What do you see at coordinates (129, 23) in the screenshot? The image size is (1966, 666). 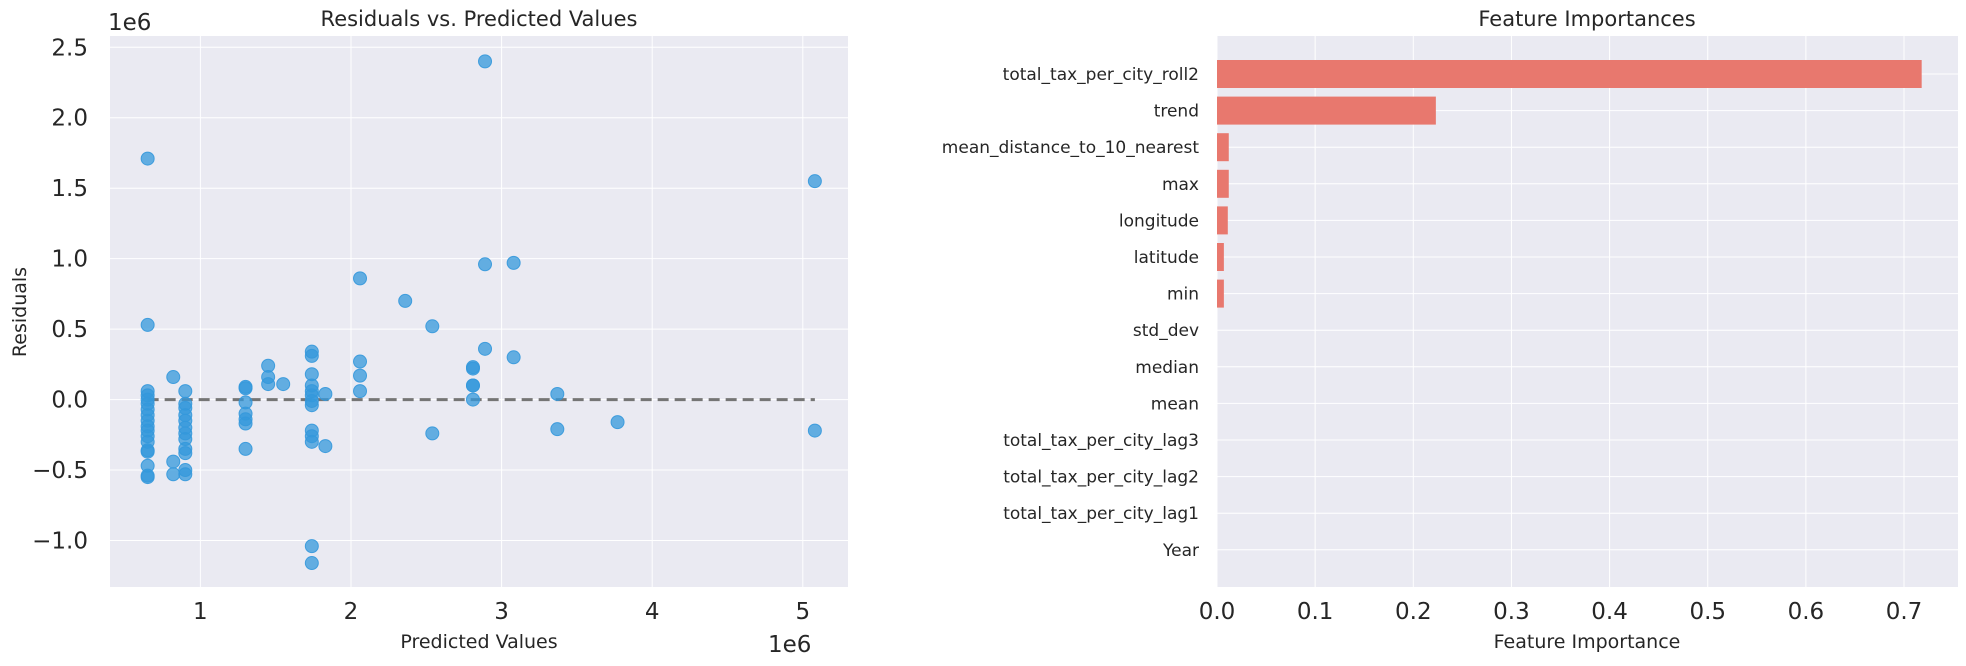 I see `y-offset-label: 1e6` at bounding box center [129, 23].